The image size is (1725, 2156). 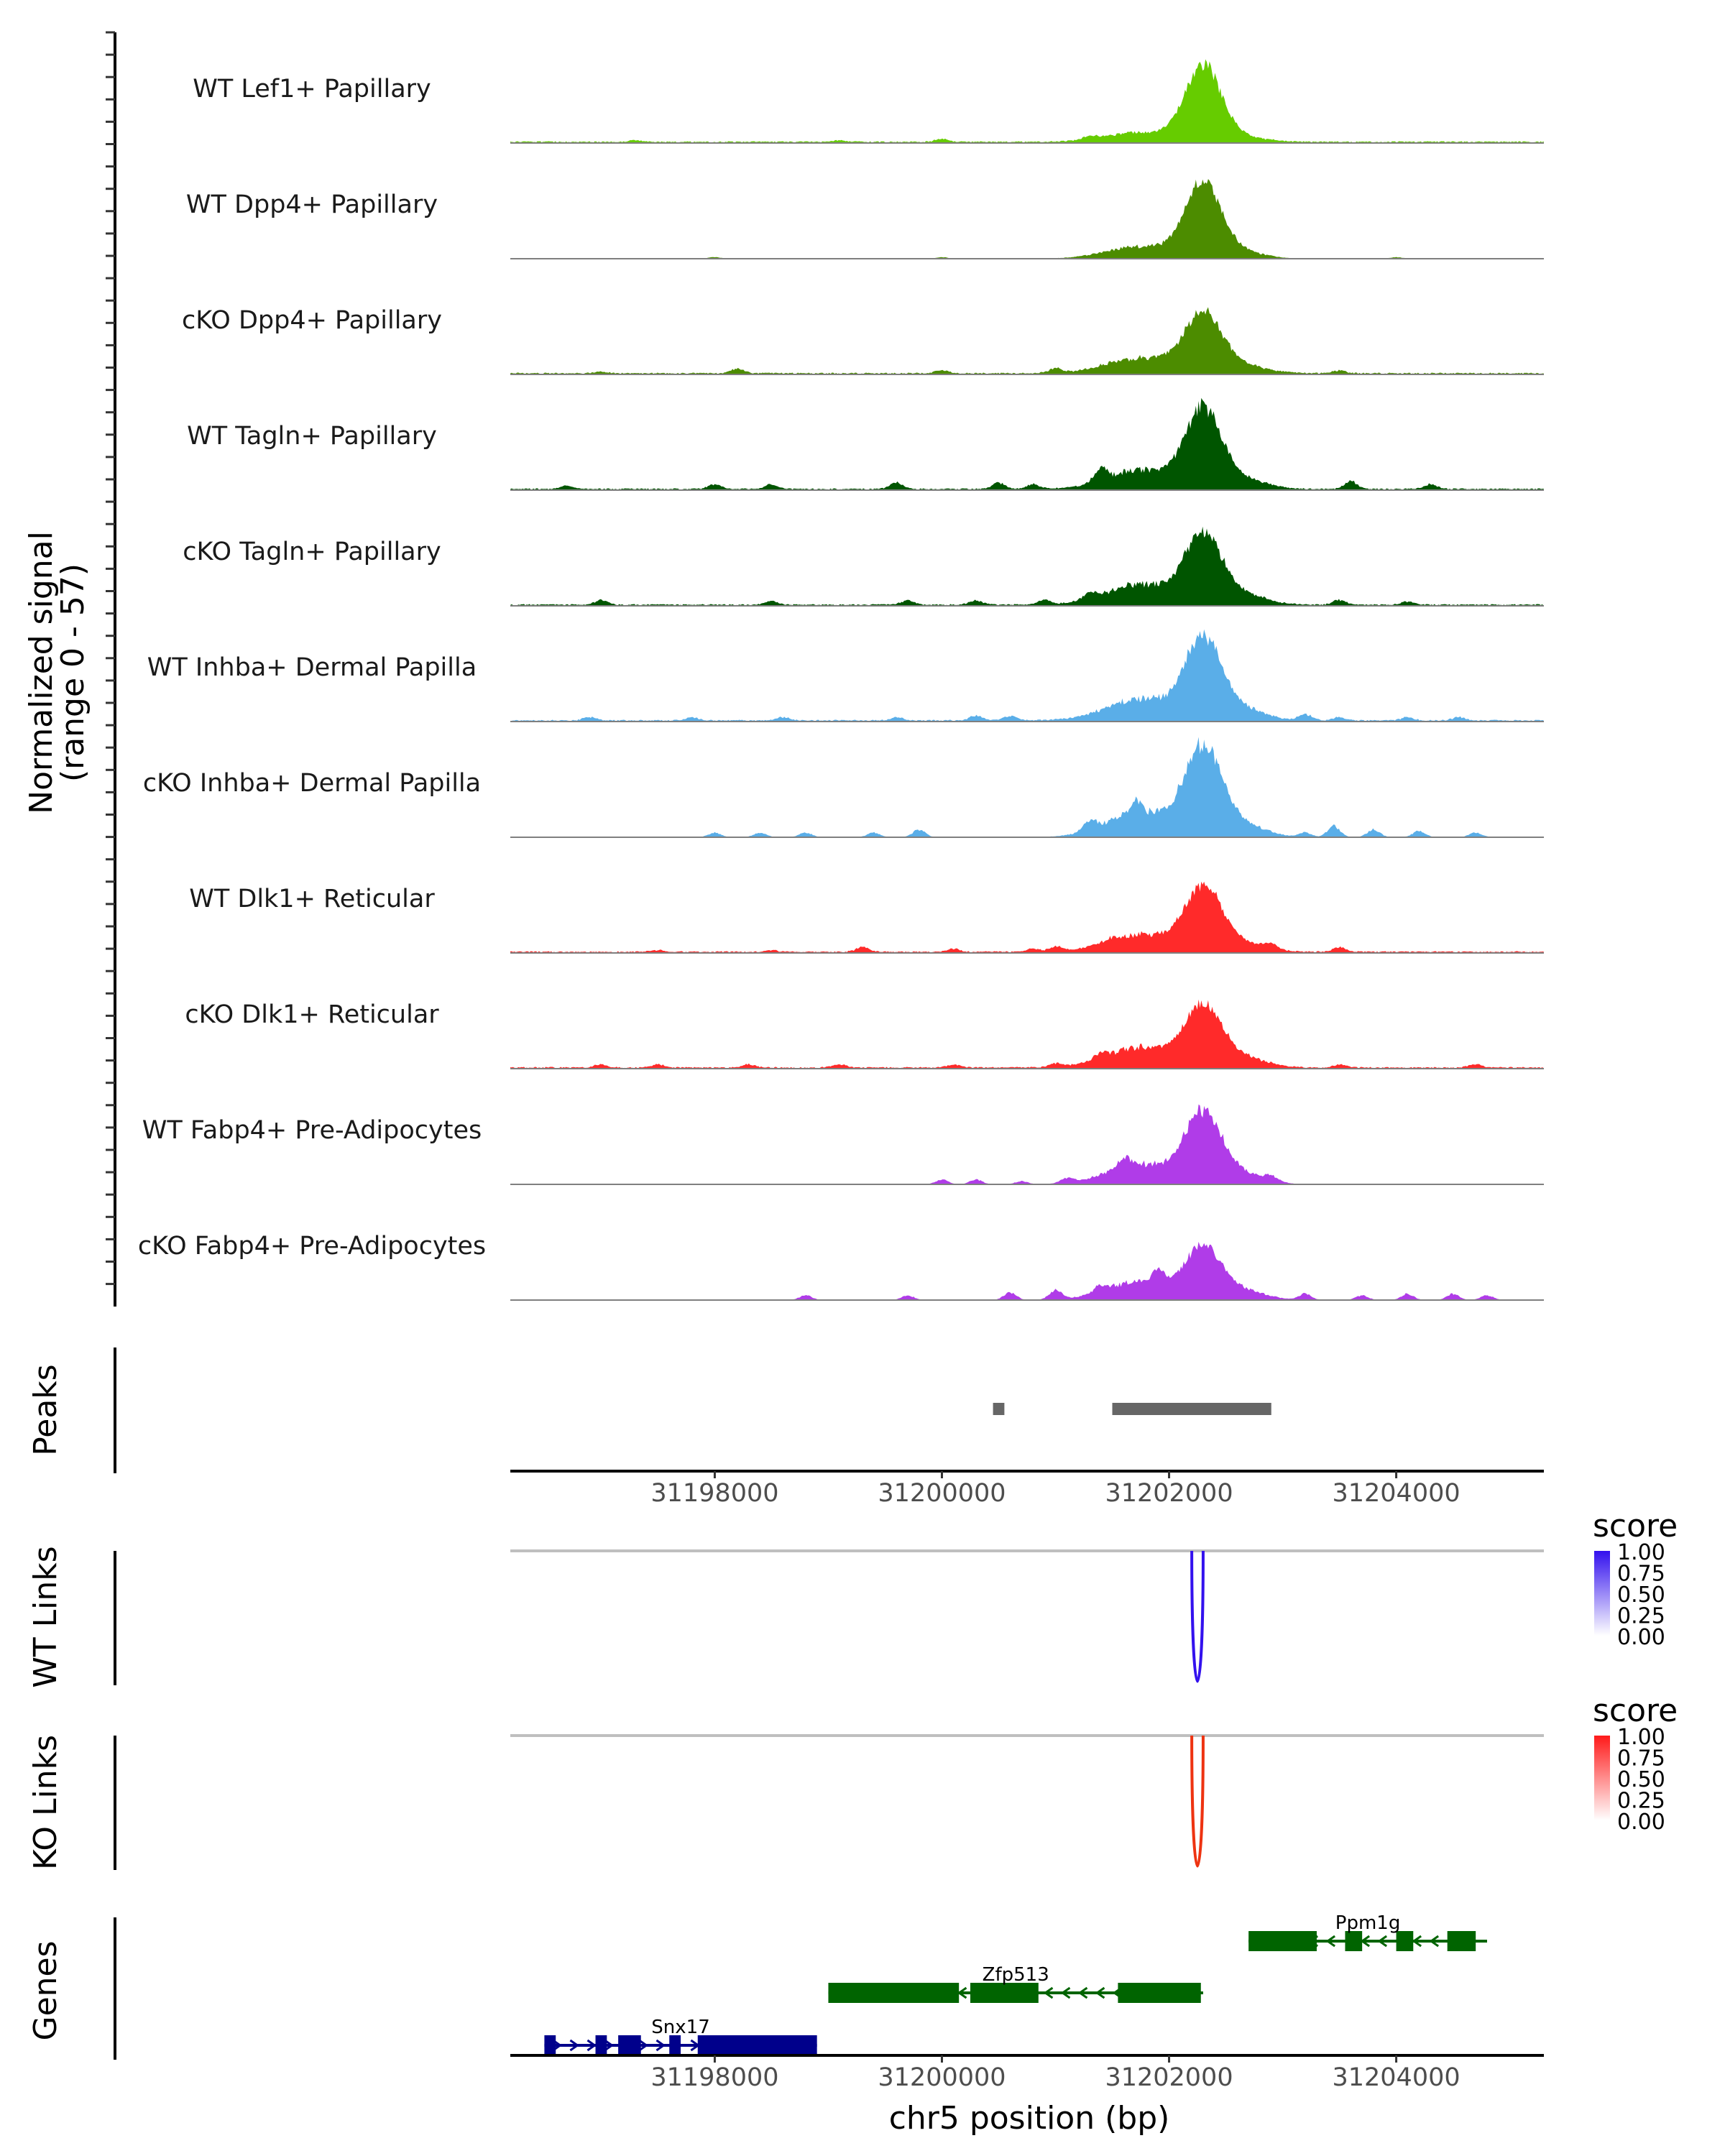 What do you see at coordinates (942, 1493) in the screenshot?
I see `x-axis-middle-tick-label: 31200000` at bounding box center [942, 1493].